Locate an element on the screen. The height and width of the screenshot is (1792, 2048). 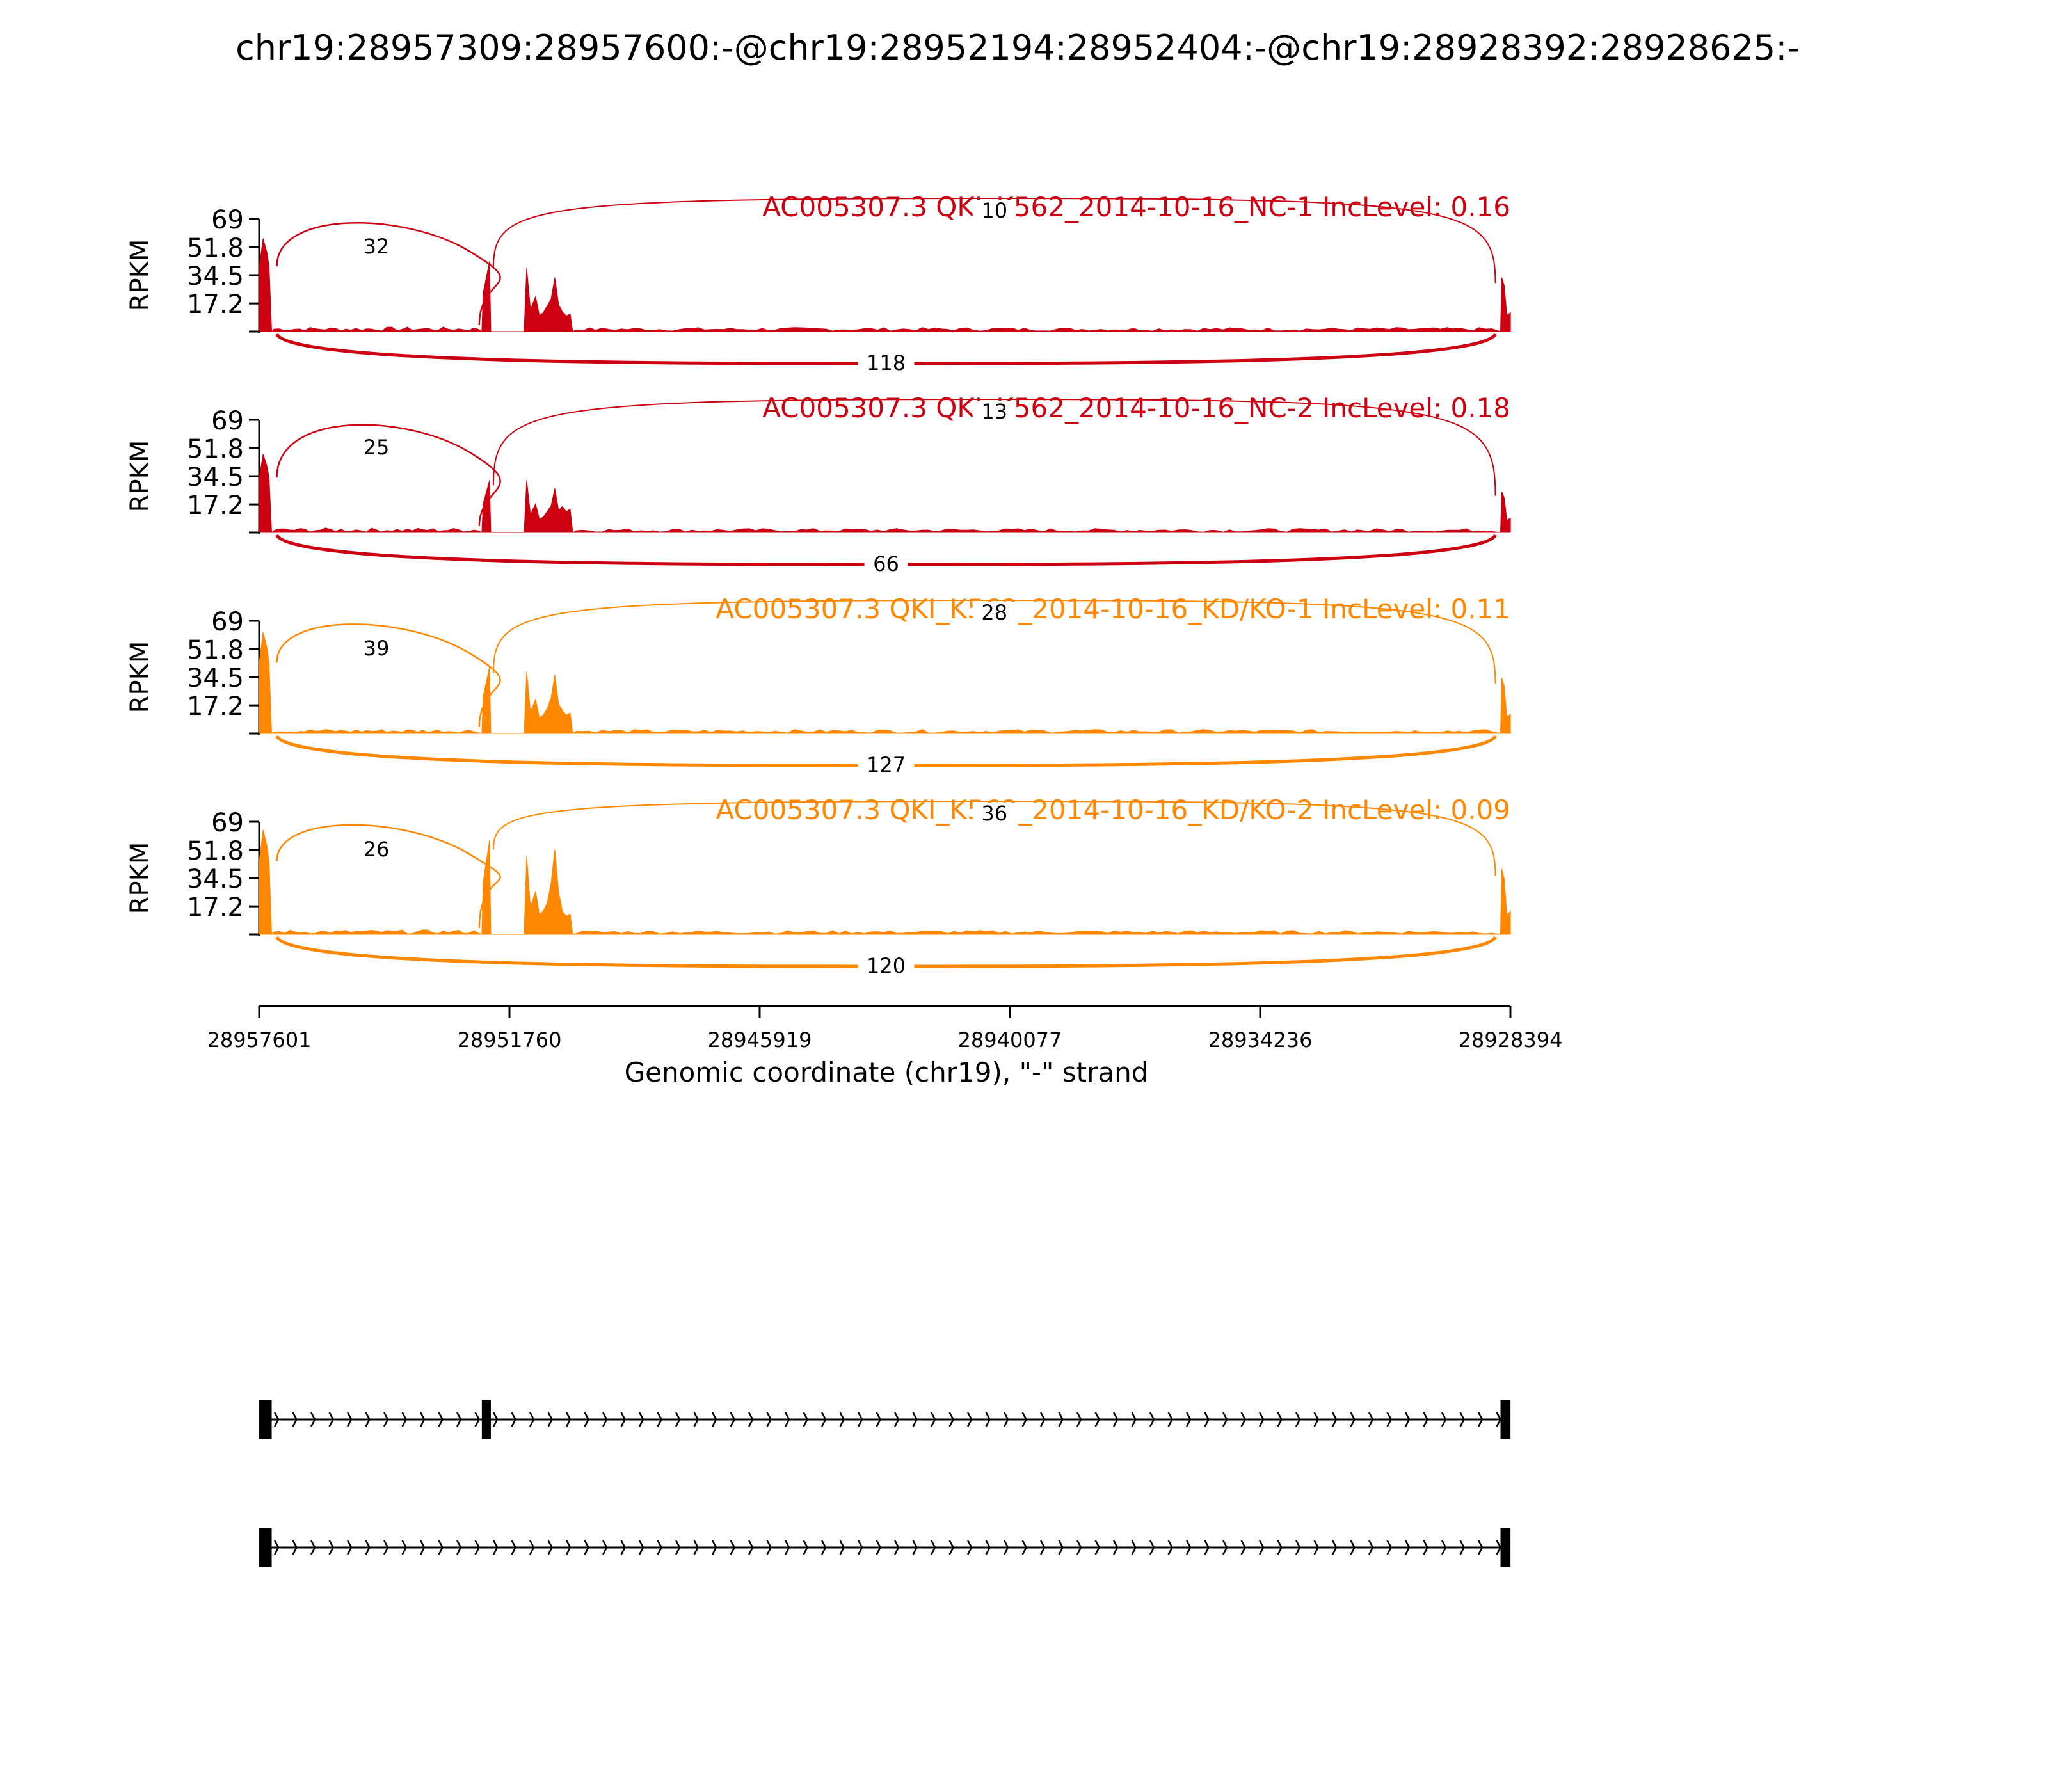
x-tick-label: 28928394 is located at coordinates (1511, 1040).